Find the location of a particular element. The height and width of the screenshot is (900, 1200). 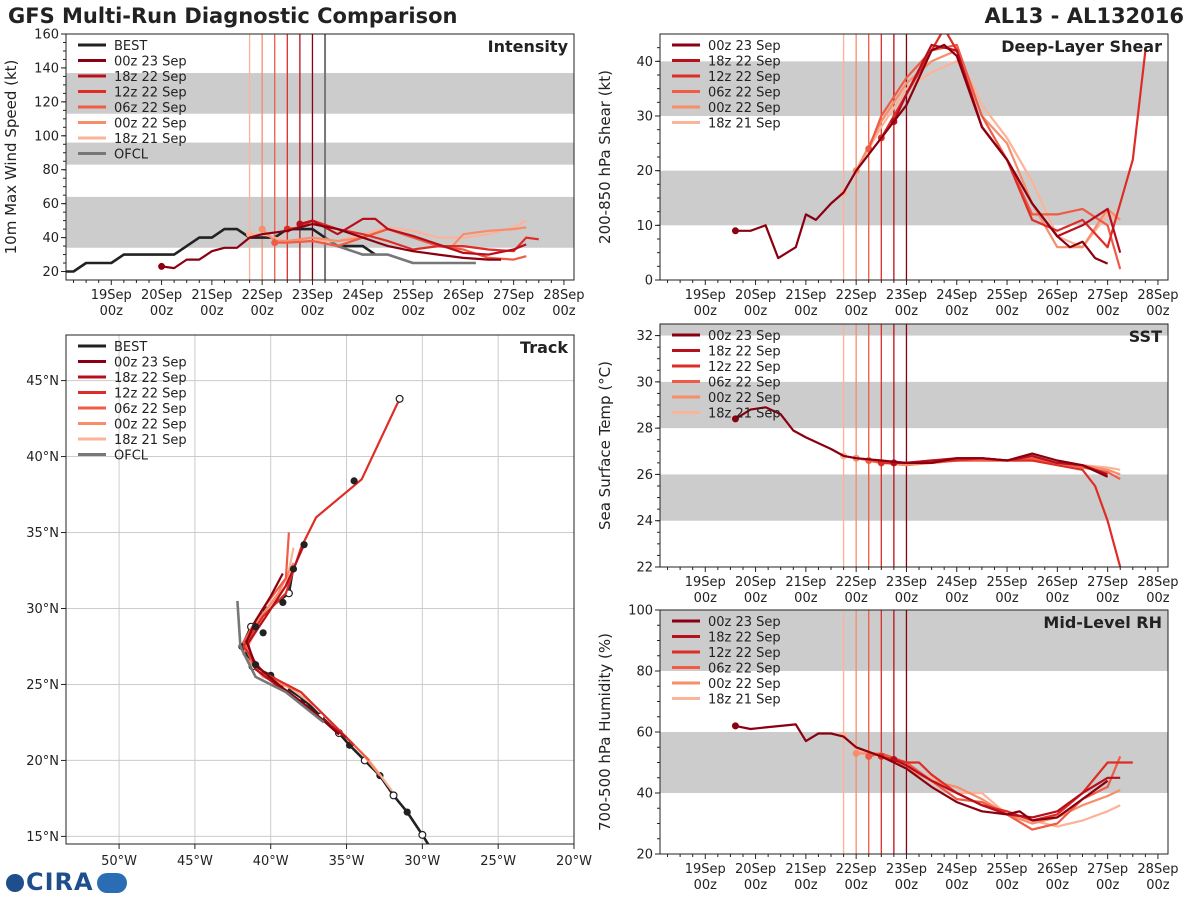

x-tick-label: 27Sep is located at coordinates (513, 295).